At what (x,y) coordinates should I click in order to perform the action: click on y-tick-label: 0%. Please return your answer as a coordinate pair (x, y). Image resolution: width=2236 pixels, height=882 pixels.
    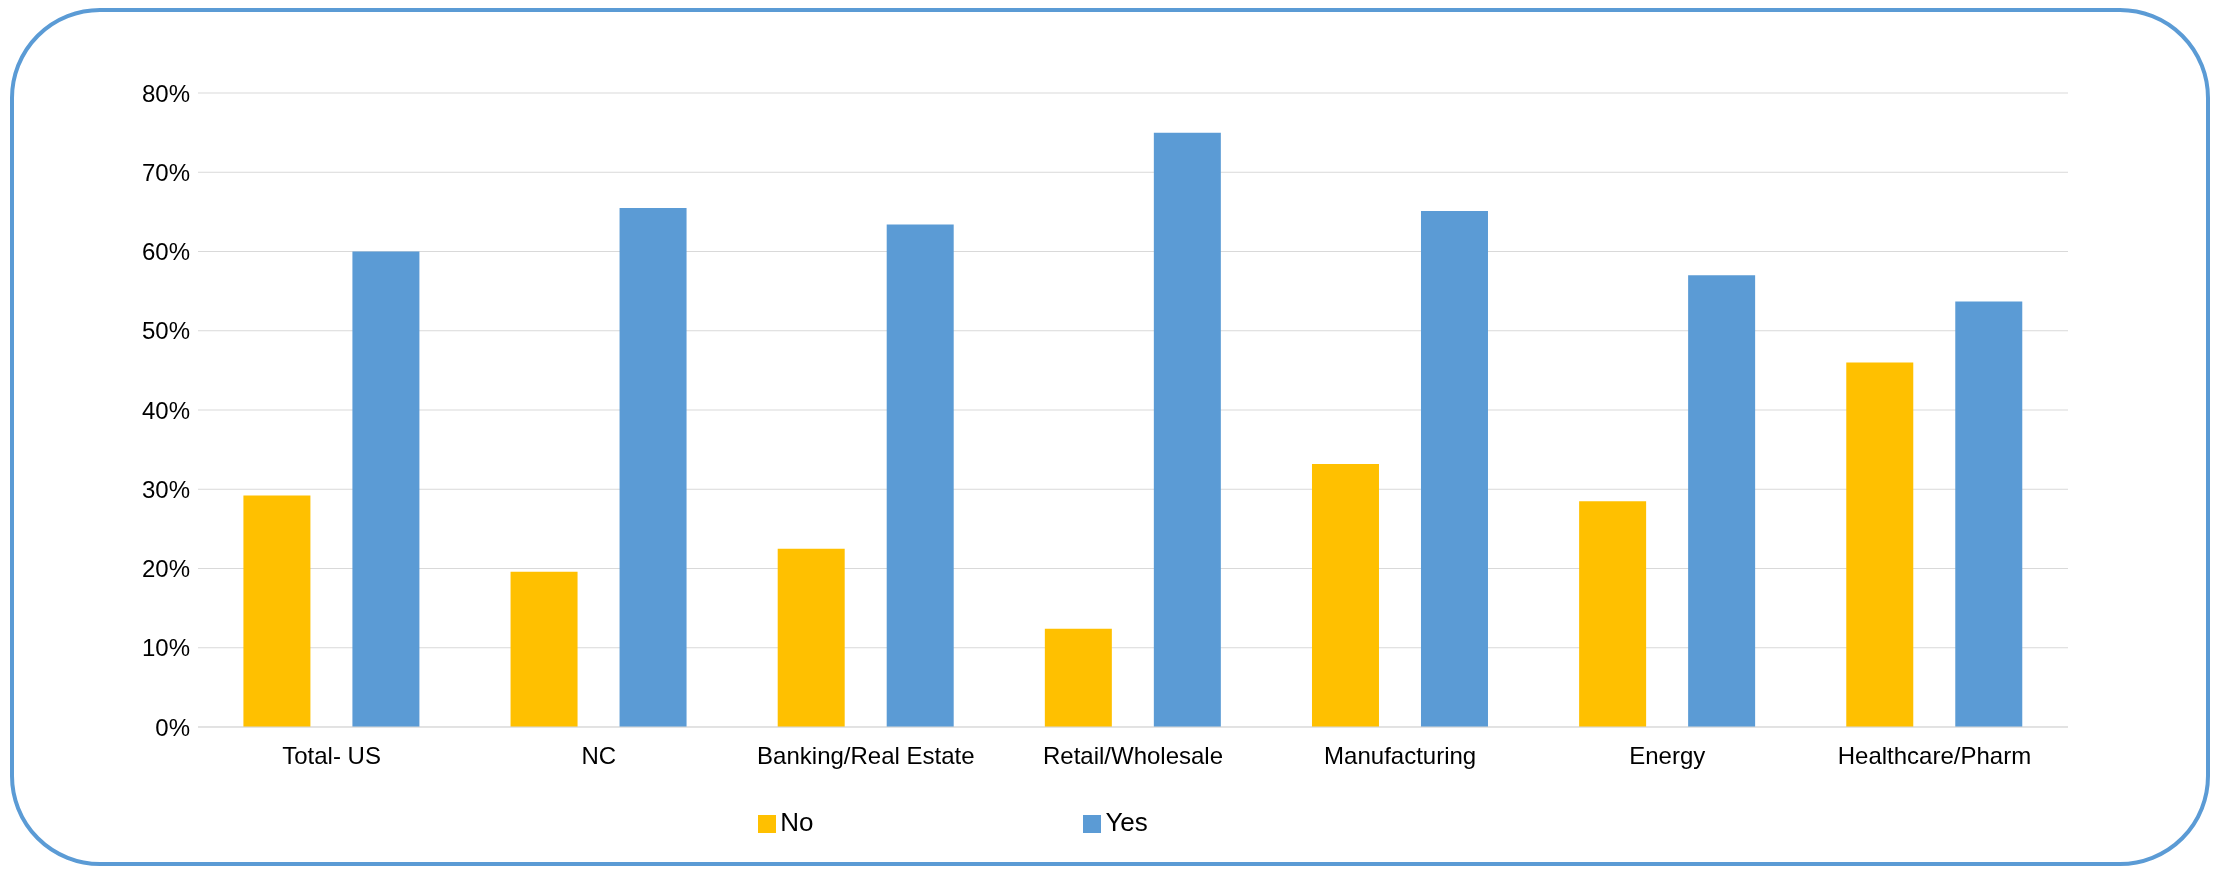
    Looking at the image, I should click on (172, 727).